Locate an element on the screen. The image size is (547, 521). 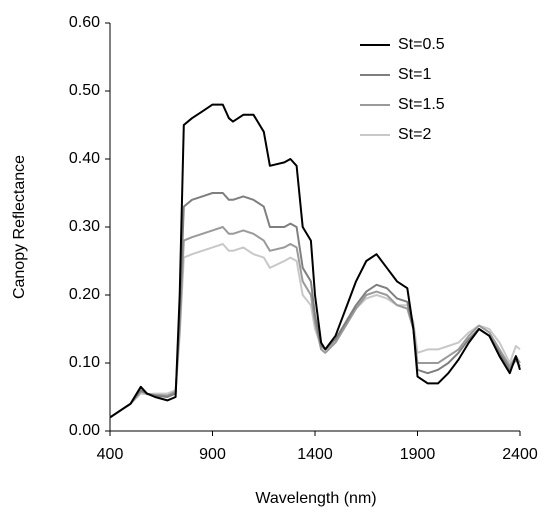
y-tick-label: 0.60 is located at coordinates (84, 22).